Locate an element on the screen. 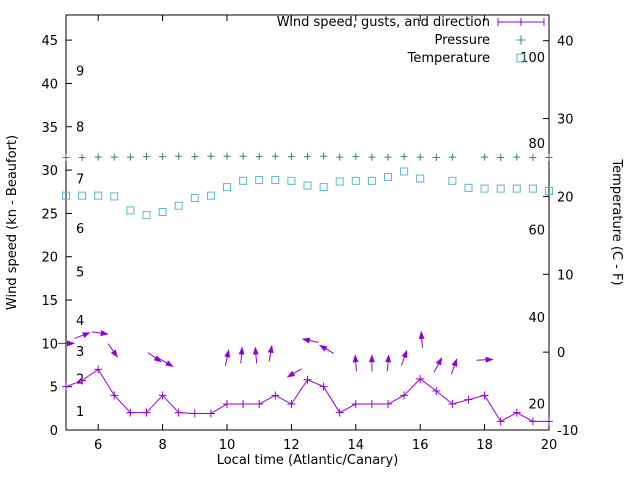 The width and height of the screenshot is (640, 480). legend-label-temperature: Temperature is located at coordinates (448, 58).